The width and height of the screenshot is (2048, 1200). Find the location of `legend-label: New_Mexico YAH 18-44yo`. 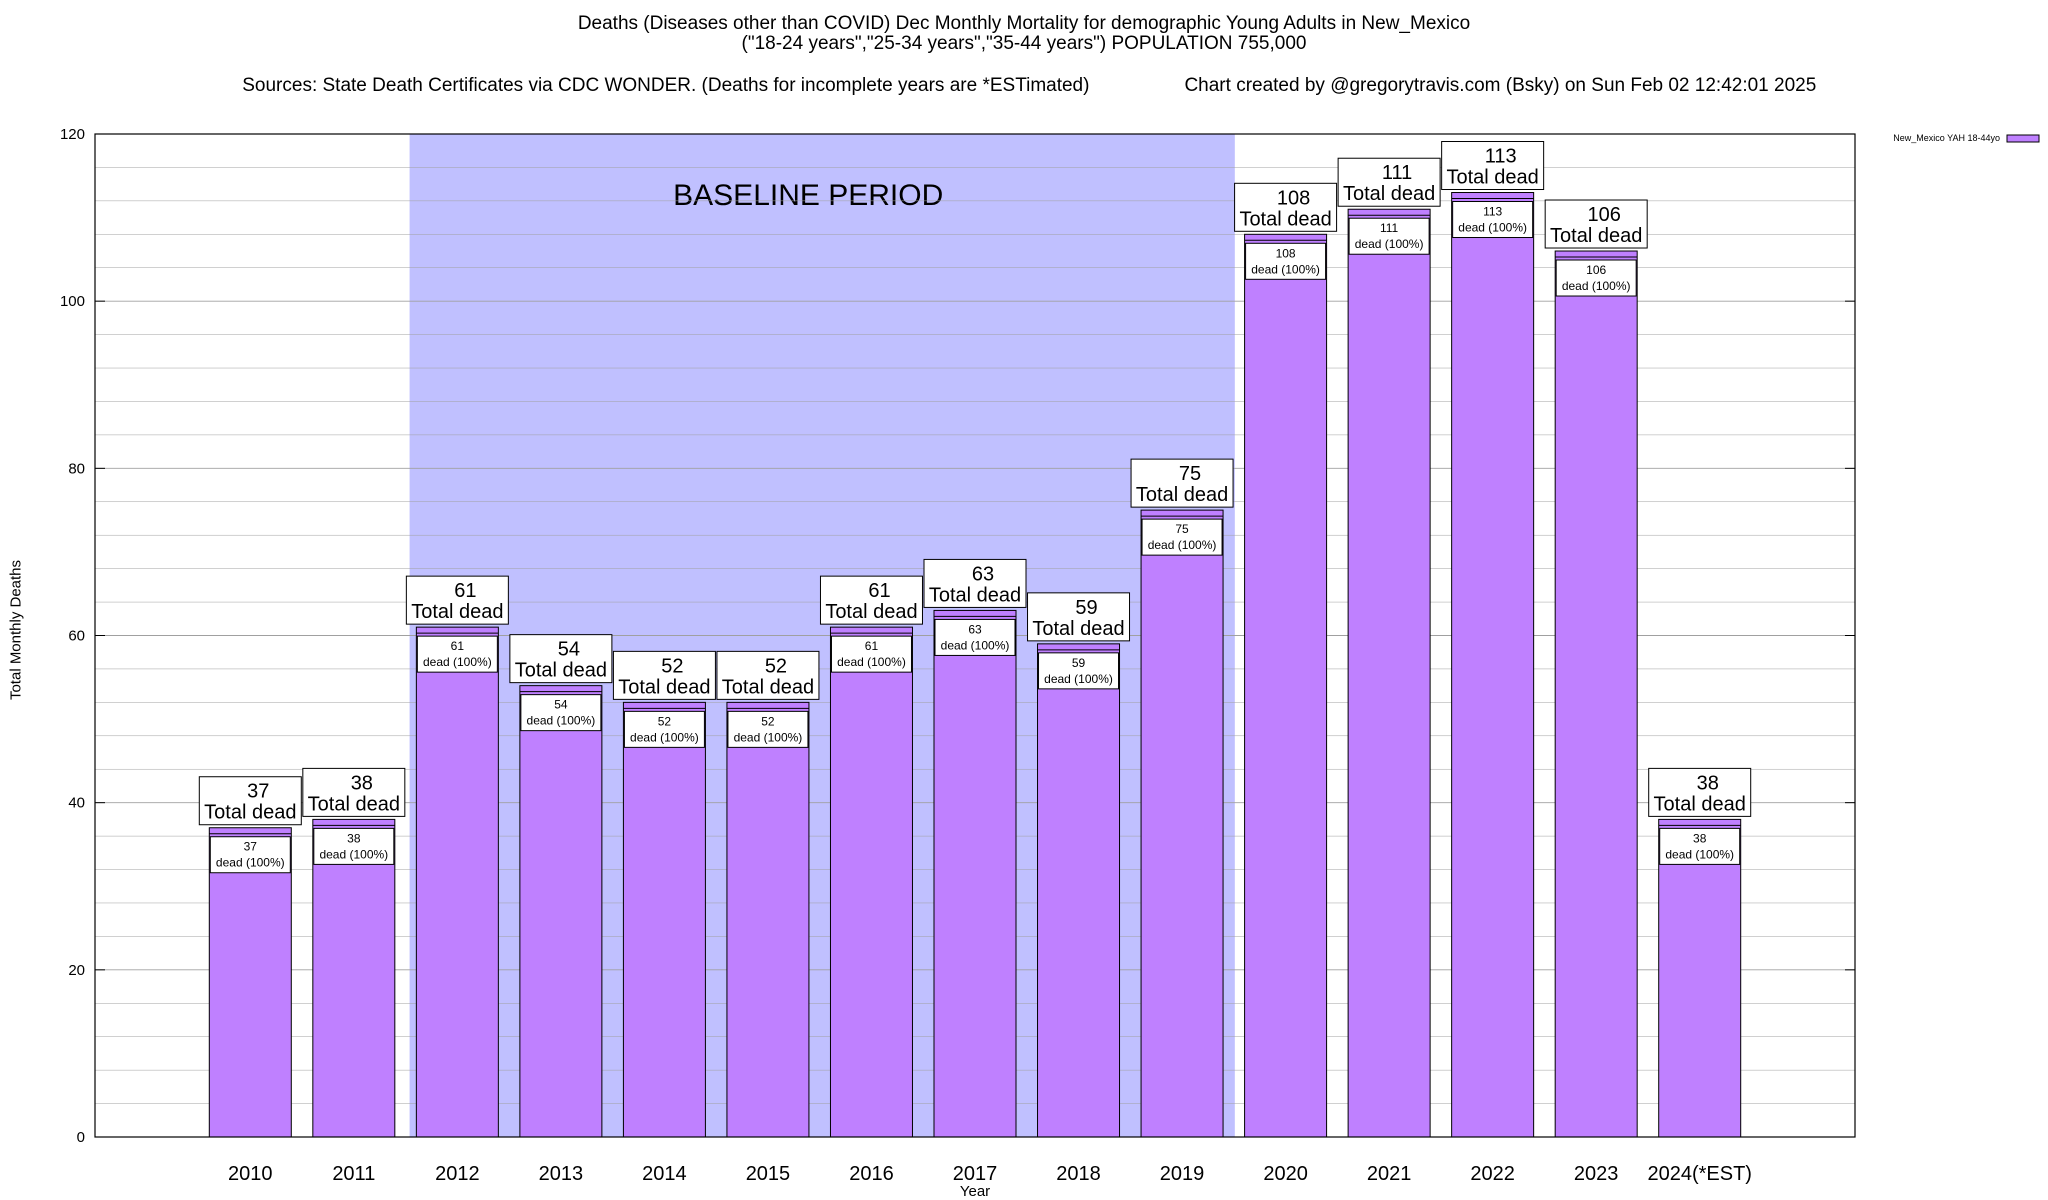

legend-label: New_Mexico YAH 18-44yo is located at coordinates (1946, 138).